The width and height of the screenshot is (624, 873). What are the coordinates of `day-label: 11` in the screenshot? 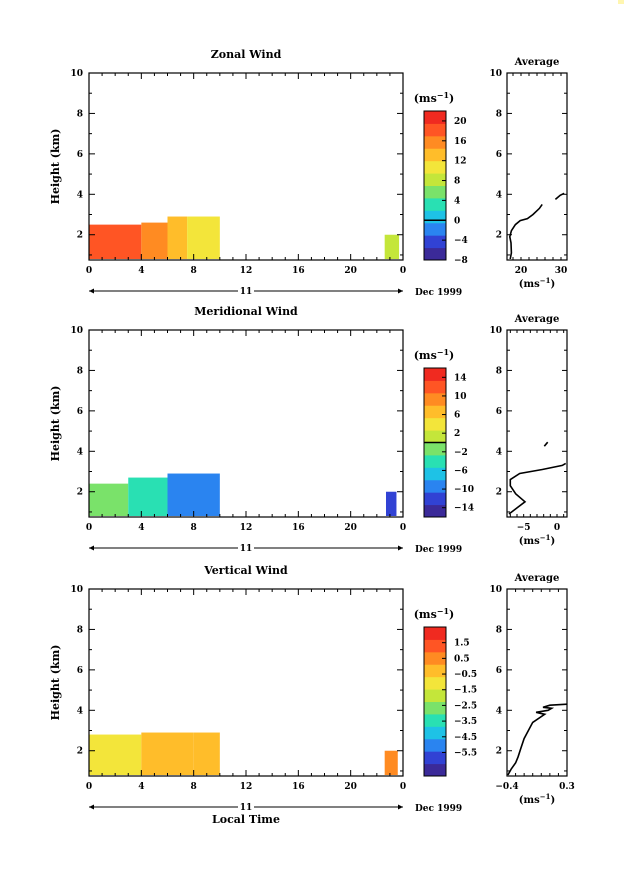 It's located at (246, 549).